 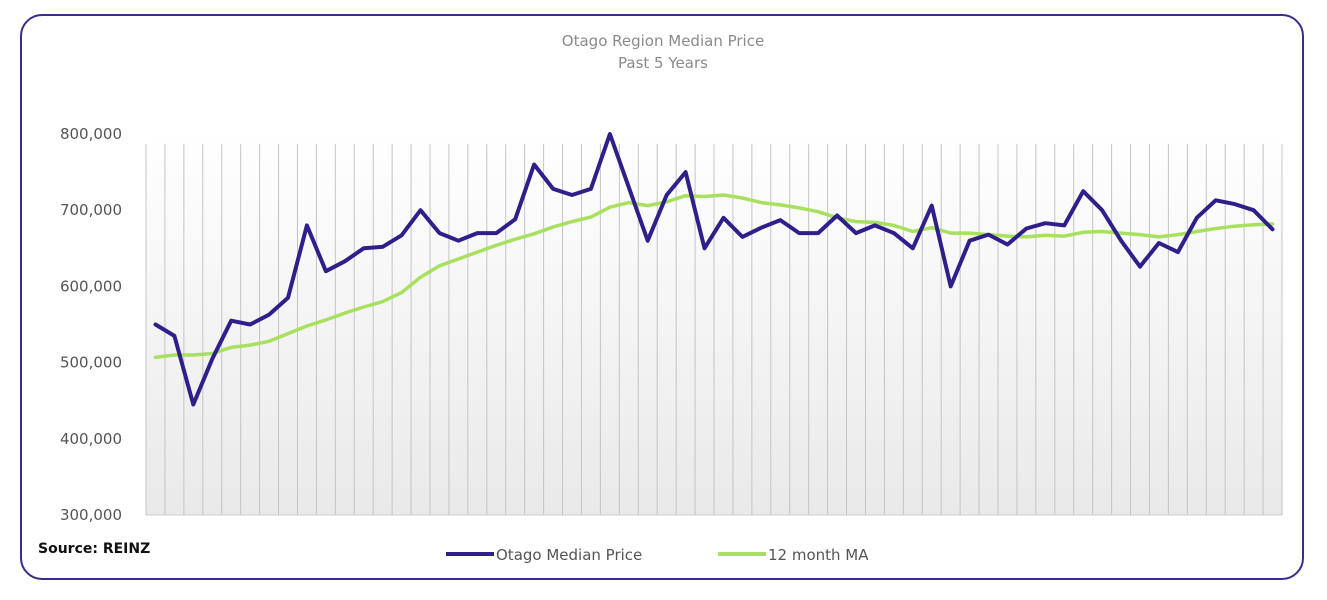 What do you see at coordinates (91, 439) in the screenshot?
I see `y-tick-label: 400,000` at bounding box center [91, 439].